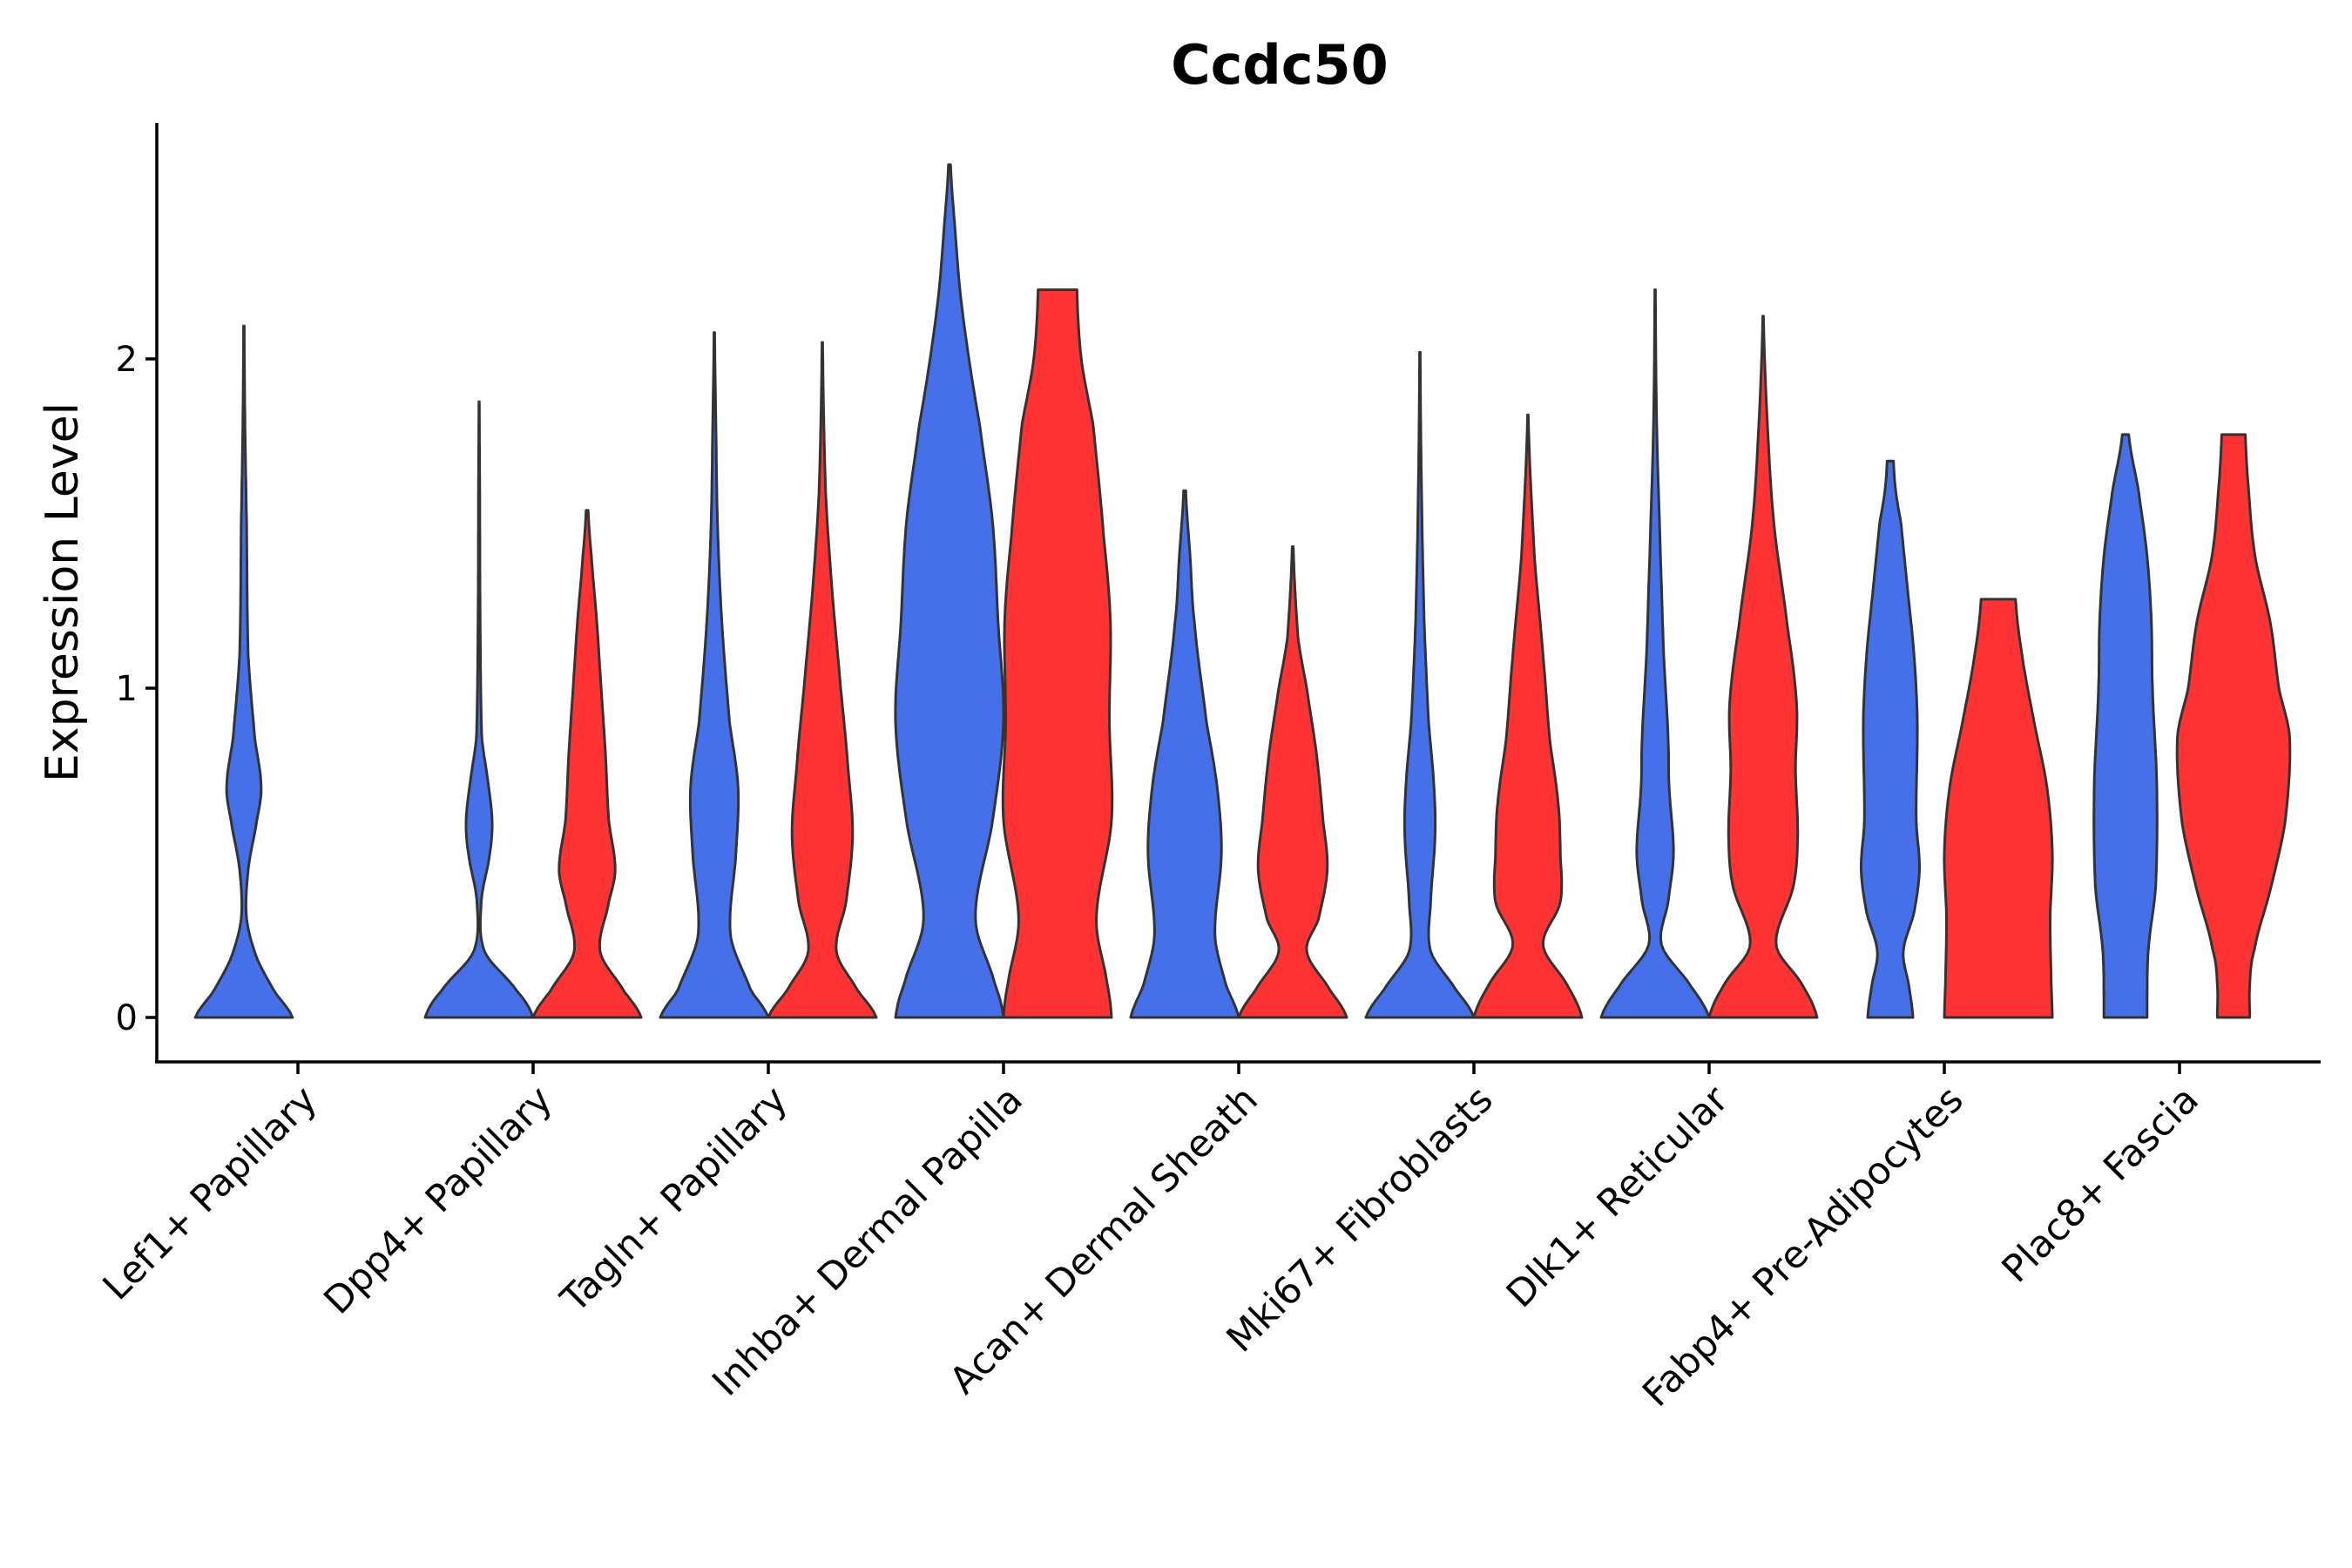 The image size is (2352, 1568). Describe the element at coordinates (1280, 65) in the screenshot. I see `chart-title: Ccdc50` at that location.